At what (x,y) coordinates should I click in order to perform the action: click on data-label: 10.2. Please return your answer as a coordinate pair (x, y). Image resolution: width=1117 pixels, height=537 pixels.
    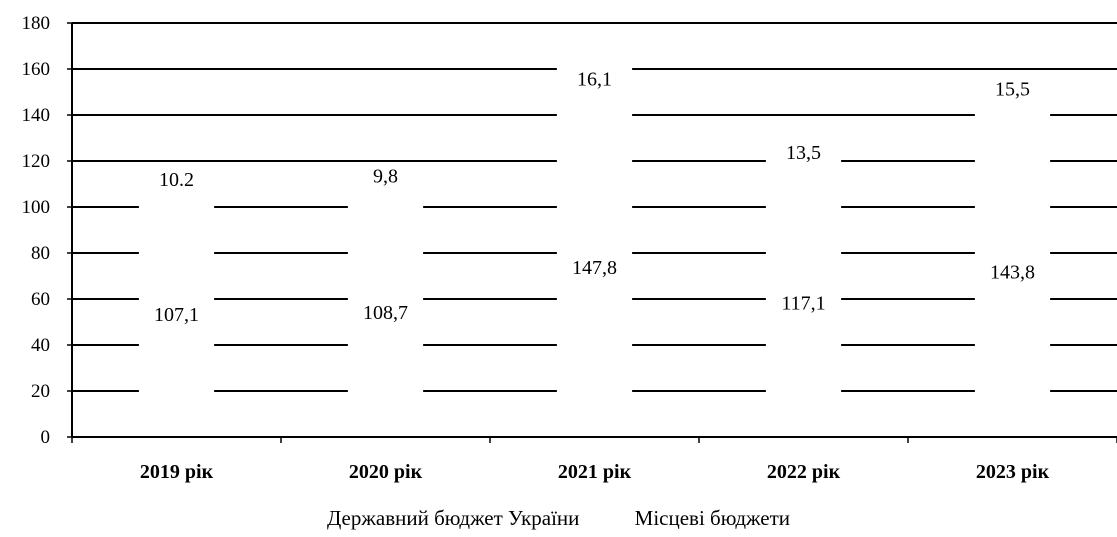
    Looking at the image, I should click on (176, 180).